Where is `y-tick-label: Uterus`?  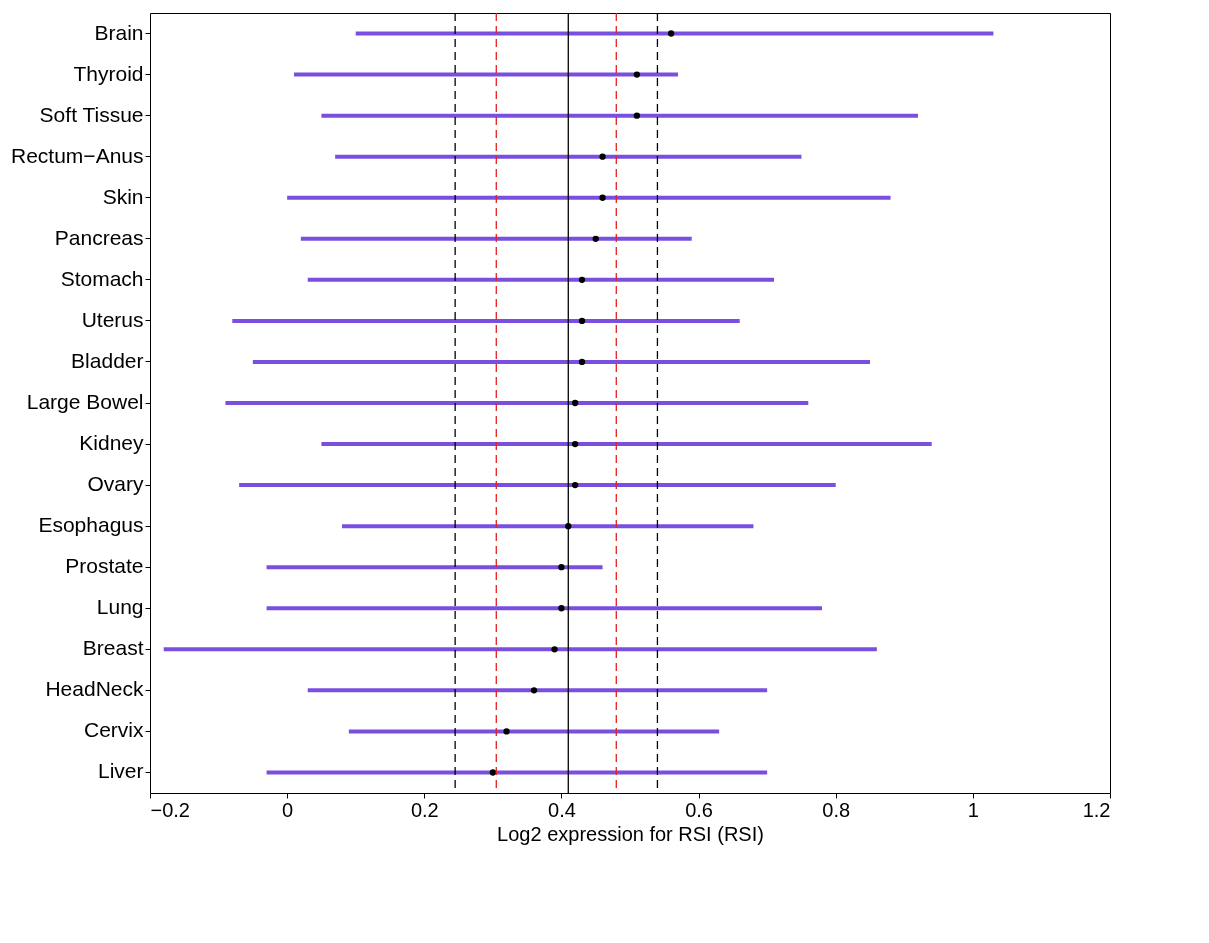
y-tick-label: Uterus is located at coordinates (112, 319).